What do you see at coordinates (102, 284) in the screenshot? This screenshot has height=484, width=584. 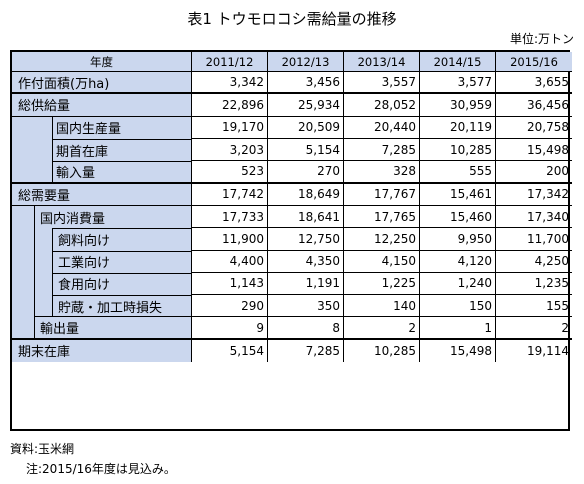 I see `row-label: 食用向け` at bounding box center [102, 284].